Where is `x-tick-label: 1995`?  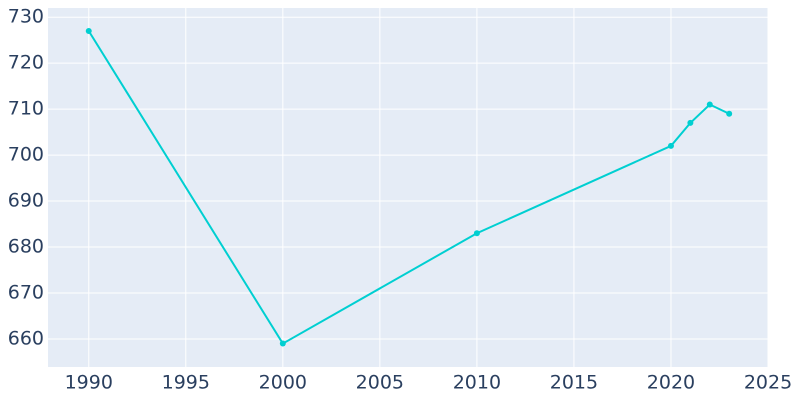 x-tick-label: 1995 is located at coordinates (186, 383).